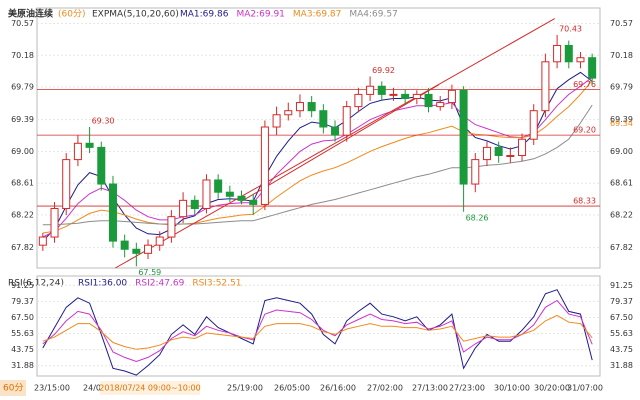 Image resolution: width=640 pixels, height=400 pixels. What do you see at coordinates (22, 333) in the screenshot?
I see `y-tick-label: 55.63` at bounding box center [22, 333].